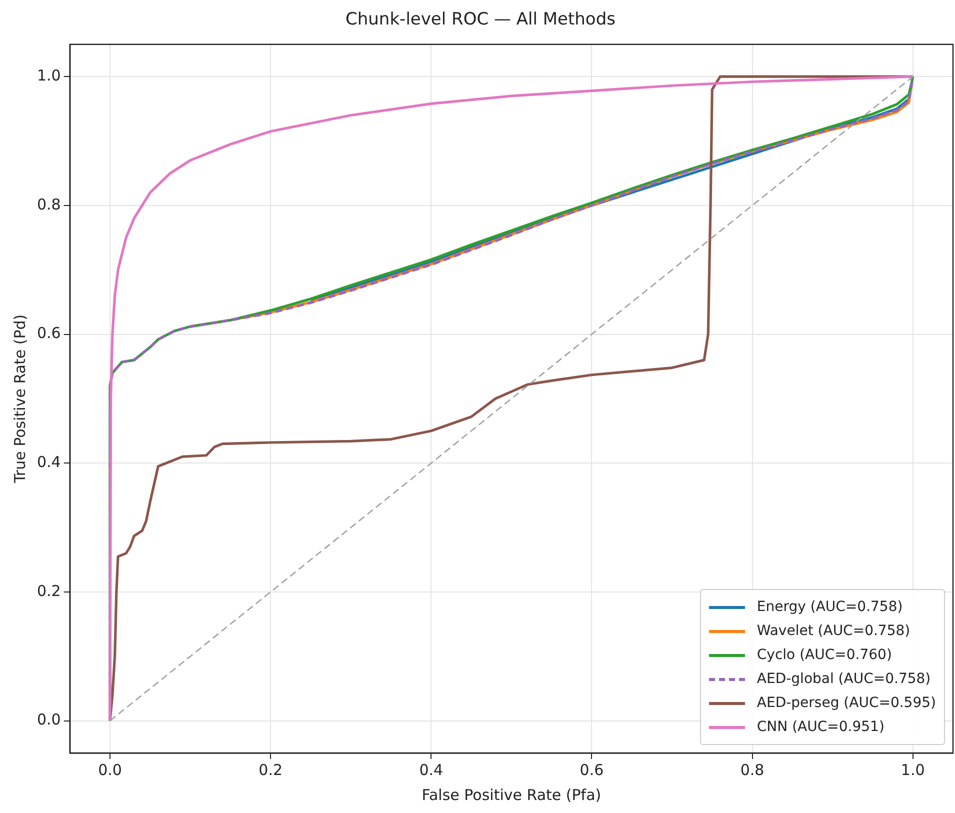 The width and height of the screenshot is (955, 813). I want to click on x-tick-label: 1.0, so click(912, 769).